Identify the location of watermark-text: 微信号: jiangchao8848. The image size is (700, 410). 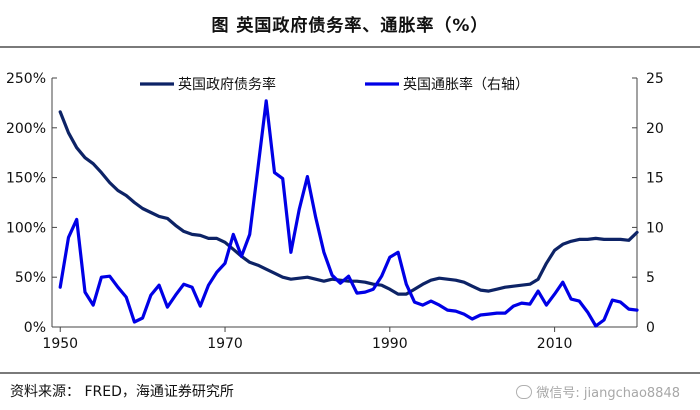
(608, 393).